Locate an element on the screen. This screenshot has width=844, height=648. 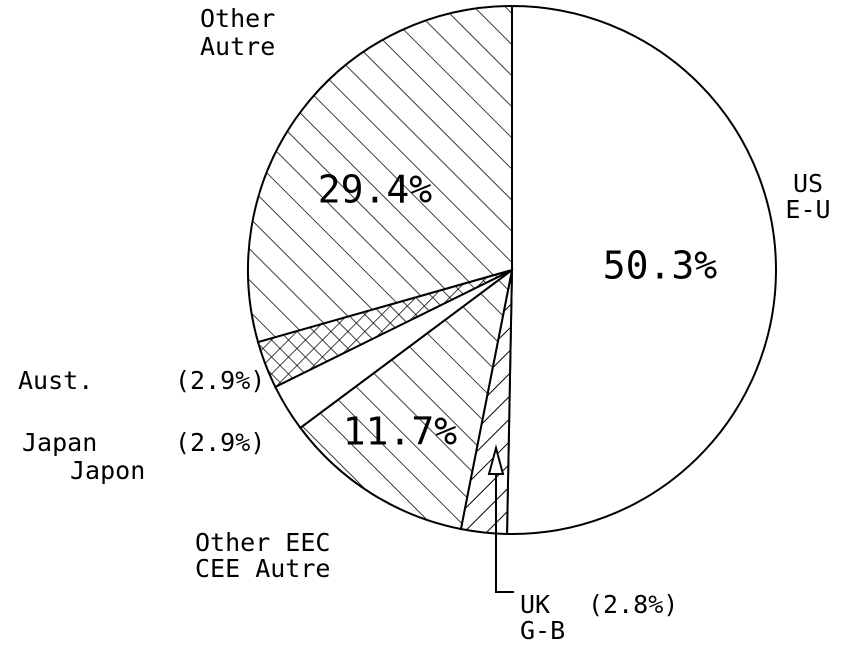
value-label: 50.3% is located at coordinates (660, 266).